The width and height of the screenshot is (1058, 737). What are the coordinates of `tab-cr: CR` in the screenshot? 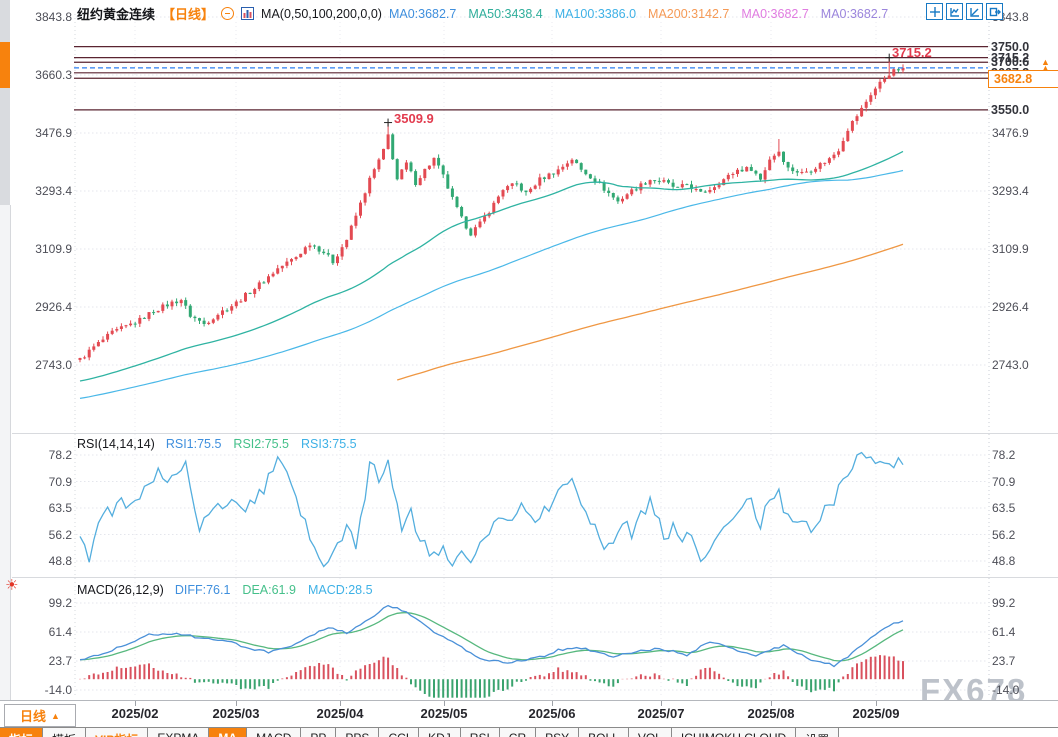 It's located at (518, 732).